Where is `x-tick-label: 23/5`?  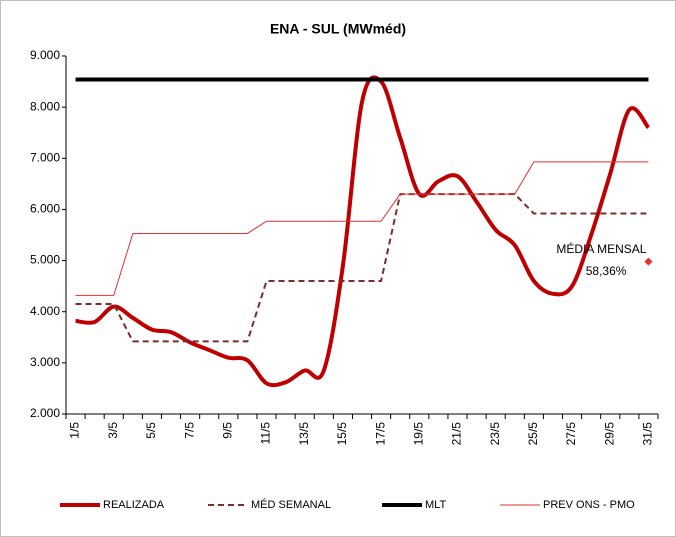 x-tick-label: 23/5 is located at coordinates (495, 434).